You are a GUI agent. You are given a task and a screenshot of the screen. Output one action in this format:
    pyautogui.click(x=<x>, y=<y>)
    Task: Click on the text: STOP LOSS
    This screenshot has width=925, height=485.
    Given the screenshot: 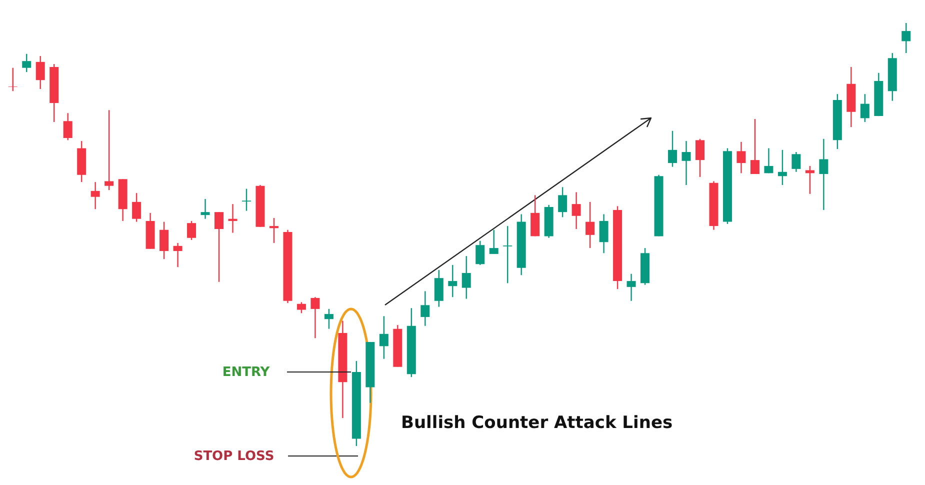 What is the action you would take?
    pyautogui.click(x=234, y=456)
    